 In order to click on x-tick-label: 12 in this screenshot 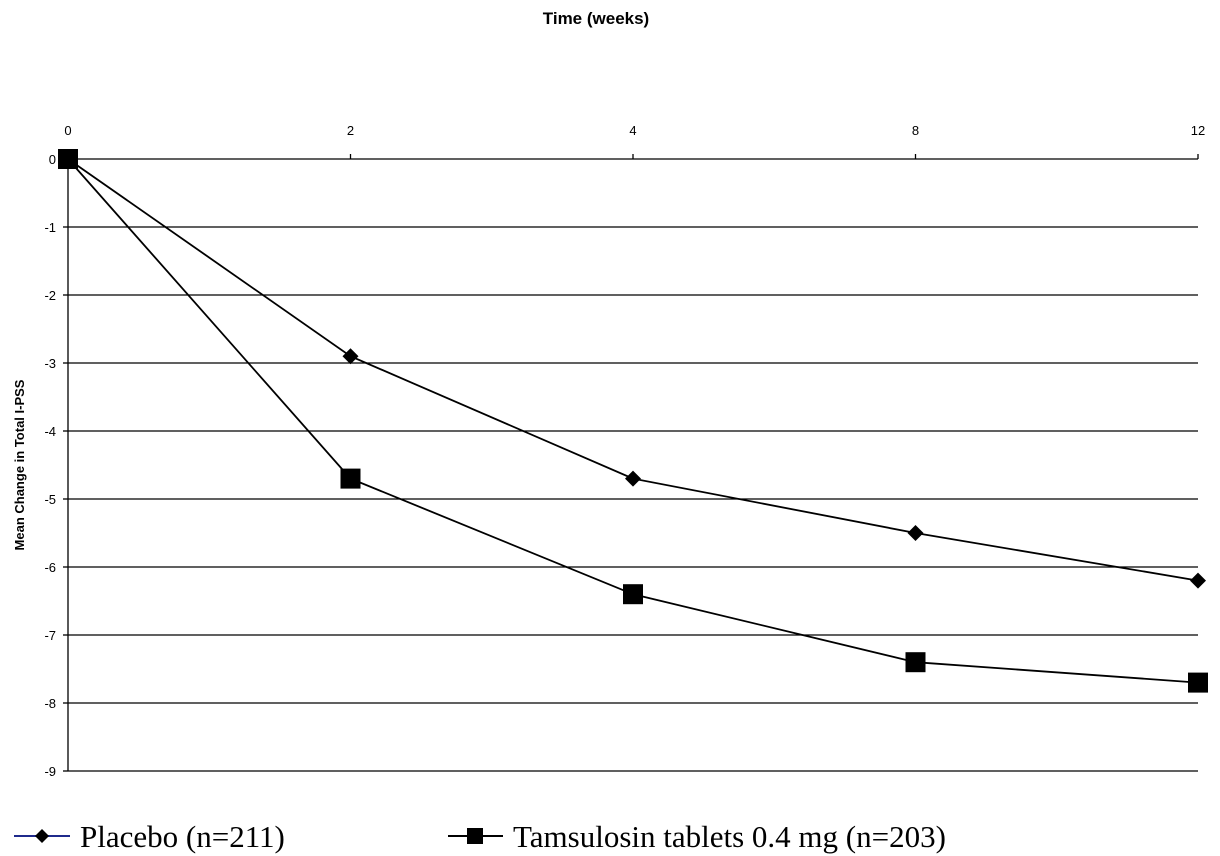, I will do `click(1198, 130)`.